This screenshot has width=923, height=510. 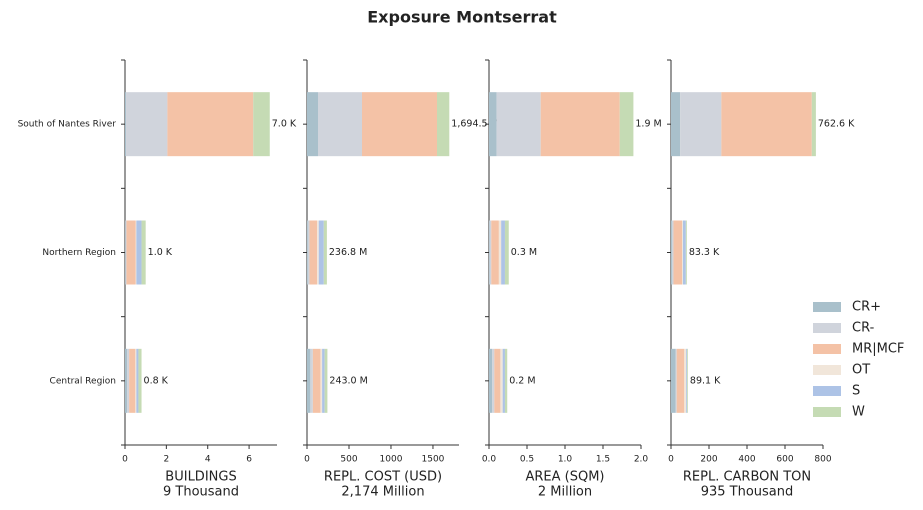 I want to click on x-tick-label: 200, so click(x=708, y=460).